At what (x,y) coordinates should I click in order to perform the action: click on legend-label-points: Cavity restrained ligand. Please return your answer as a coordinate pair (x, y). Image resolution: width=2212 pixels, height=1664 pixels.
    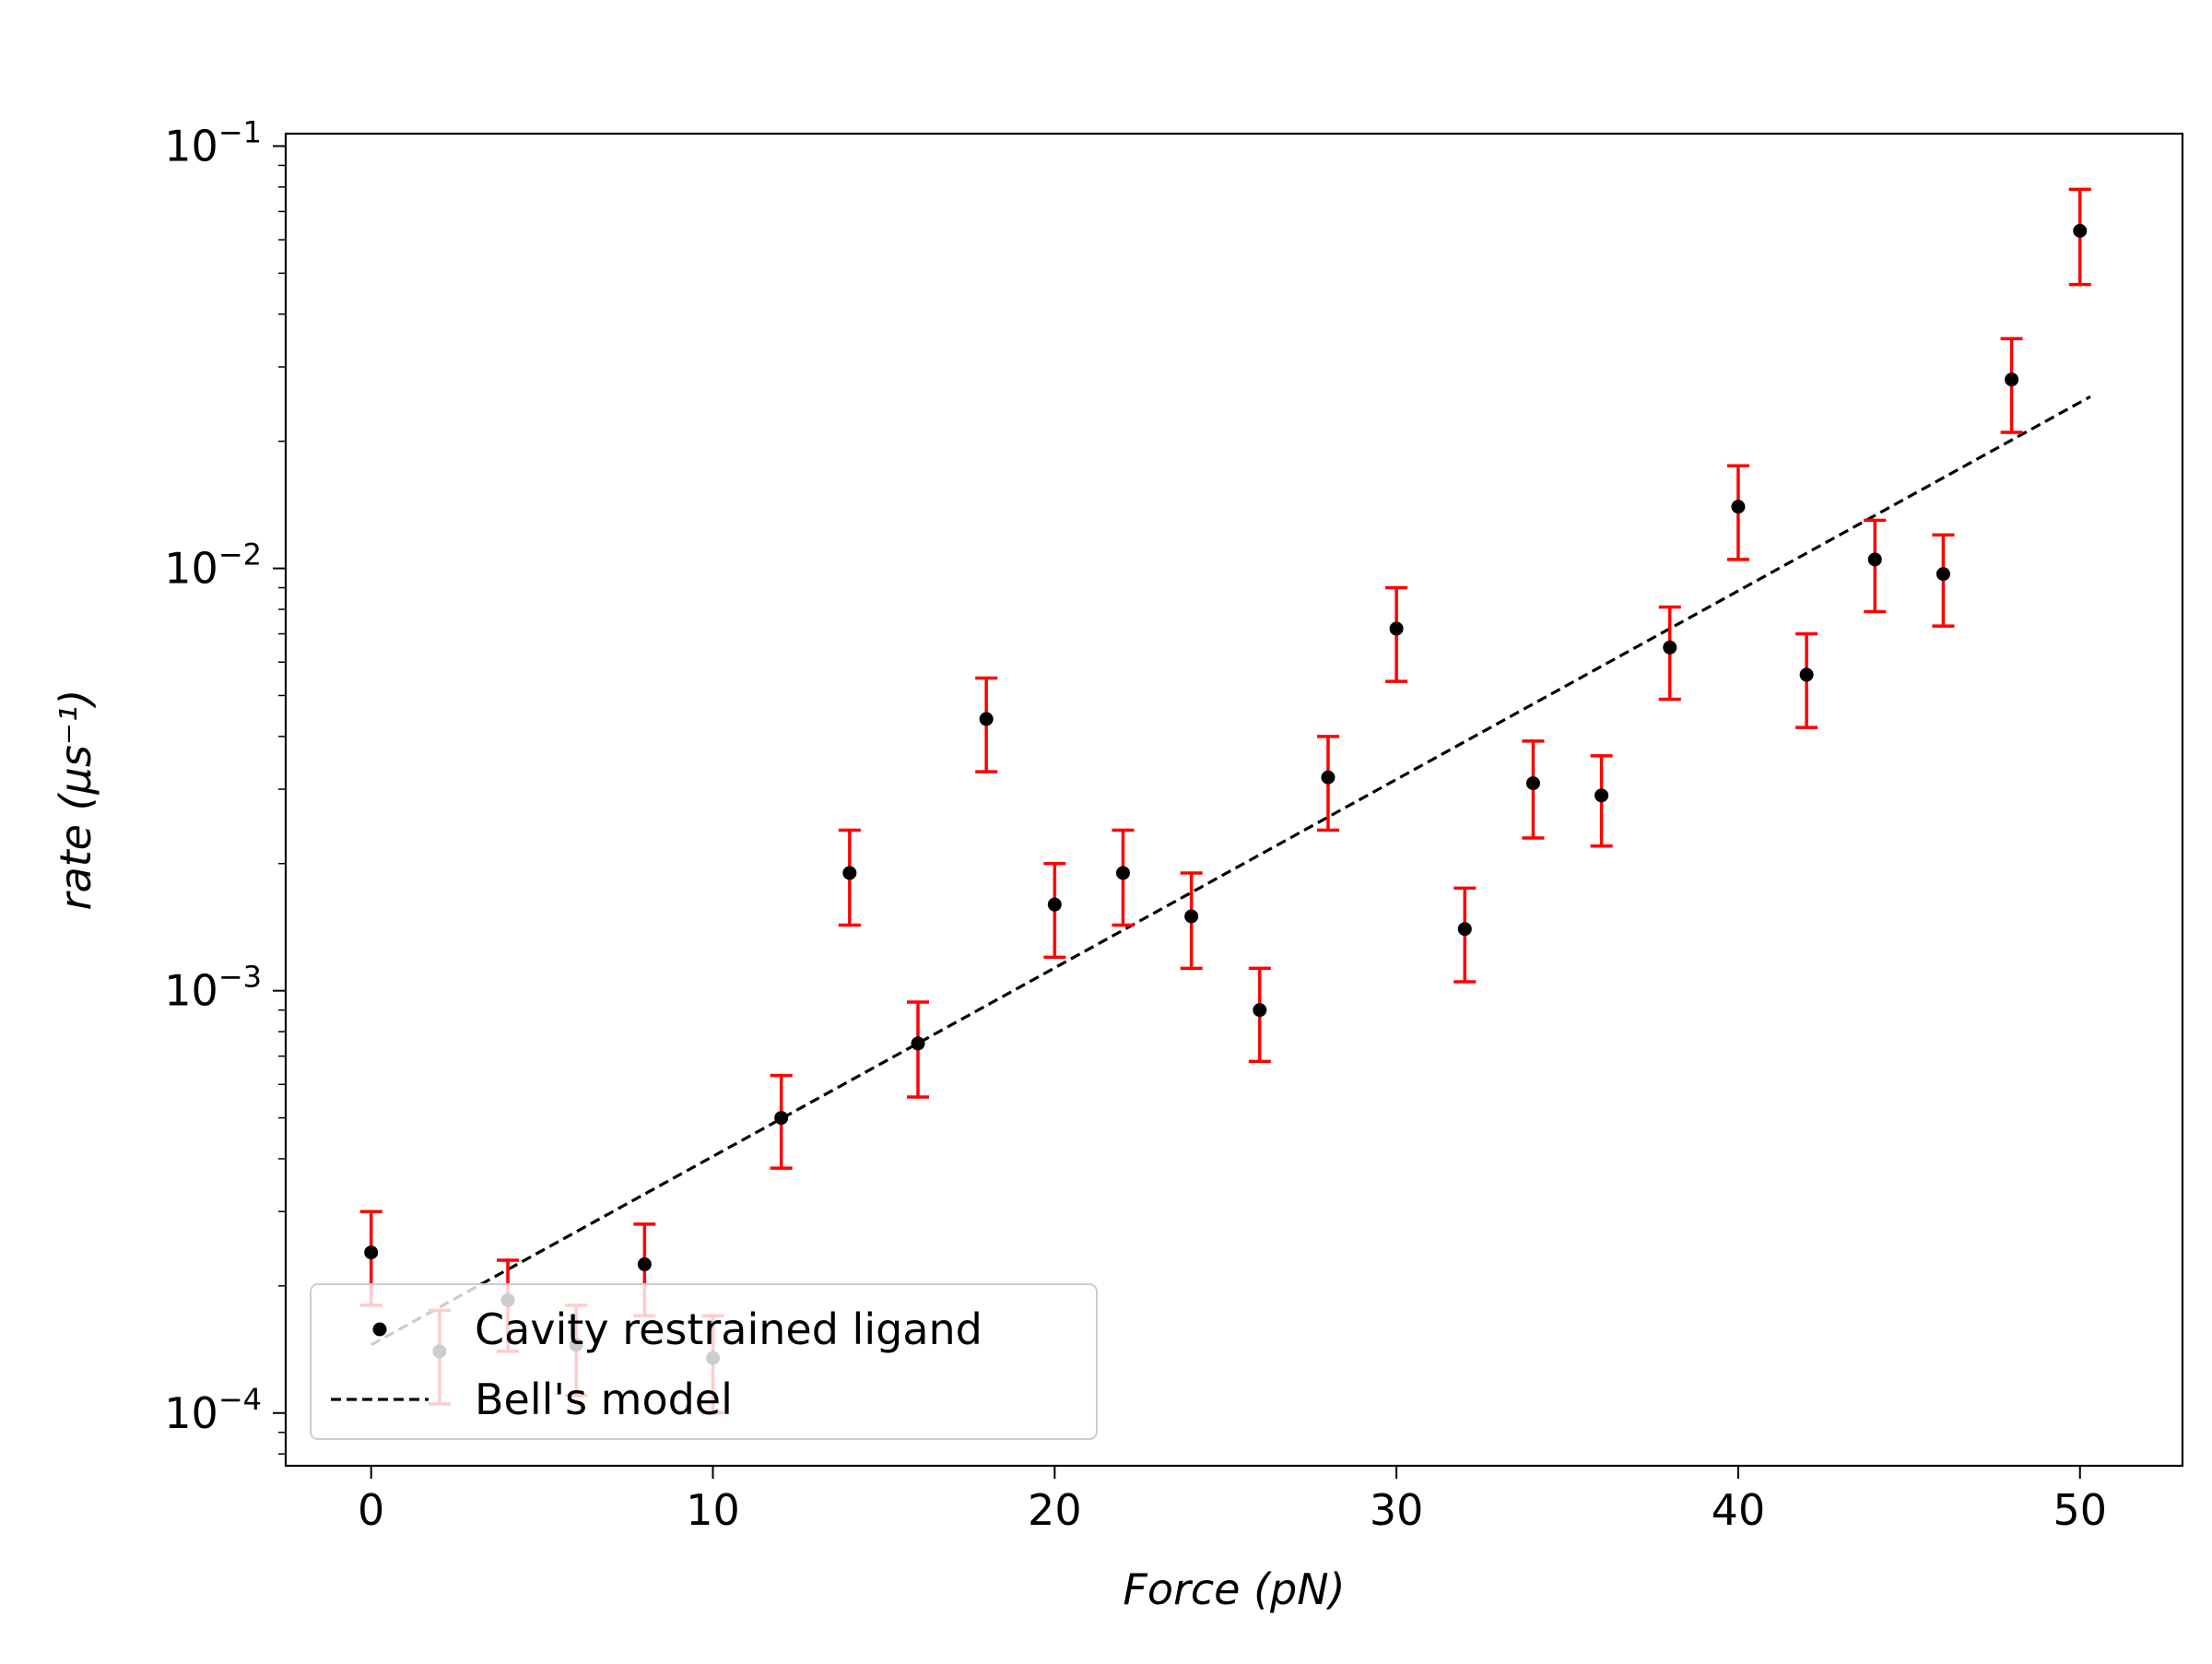
    Looking at the image, I should click on (728, 1329).